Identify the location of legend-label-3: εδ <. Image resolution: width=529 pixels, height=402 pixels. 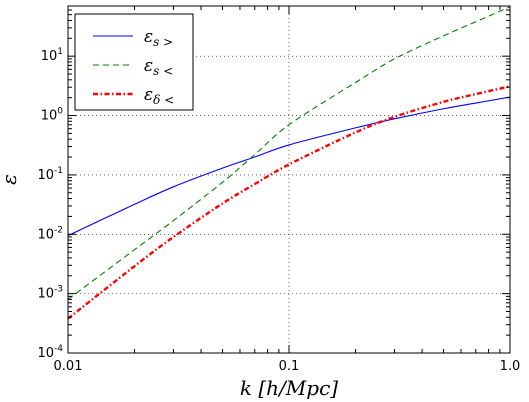
(159, 96).